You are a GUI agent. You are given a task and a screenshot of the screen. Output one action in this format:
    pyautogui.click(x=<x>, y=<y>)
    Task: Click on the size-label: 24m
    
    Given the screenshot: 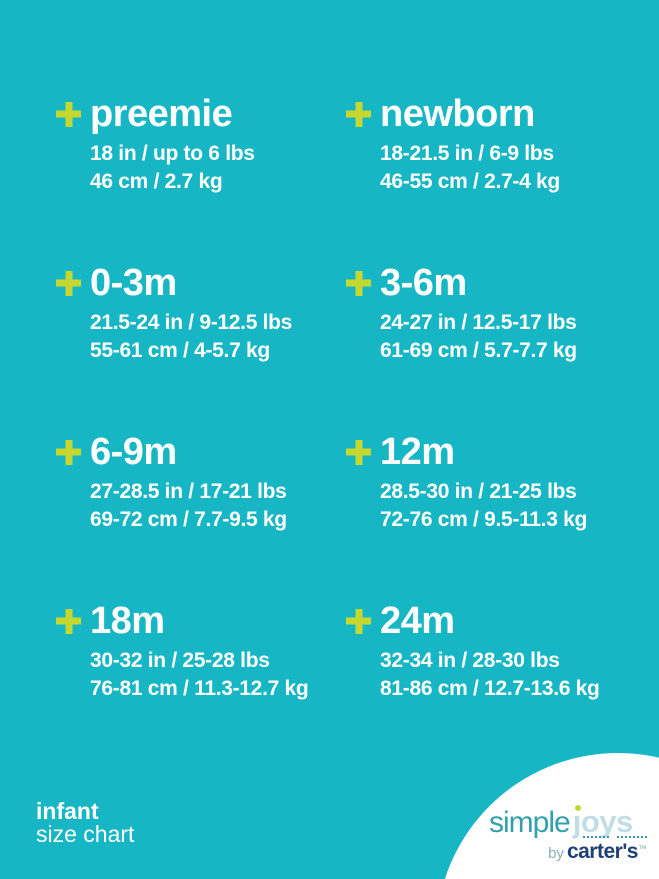 What is the action you would take?
    pyautogui.click(x=417, y=621)
    